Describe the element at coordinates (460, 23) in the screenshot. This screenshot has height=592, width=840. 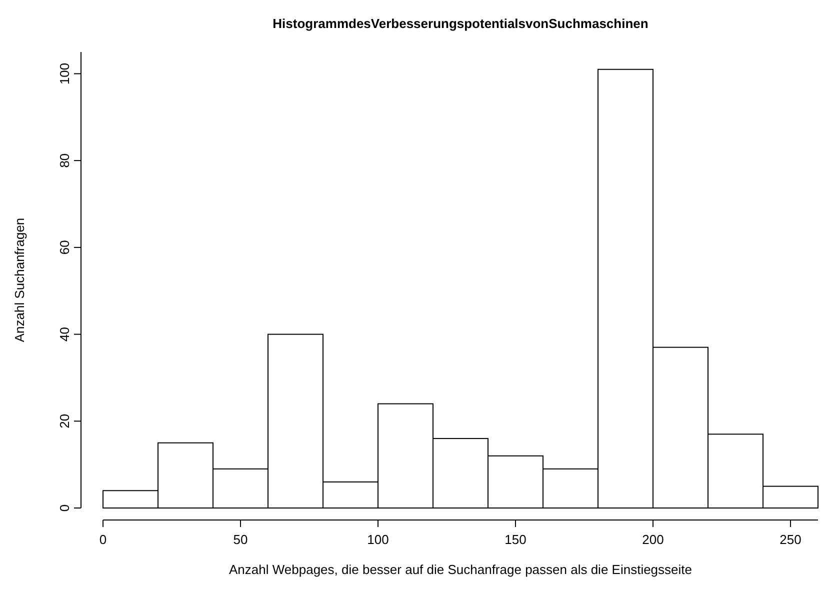
I see `chart-title: HistogrammdesVerbesserungspotentialsvonSuchmaschinen` at that location.